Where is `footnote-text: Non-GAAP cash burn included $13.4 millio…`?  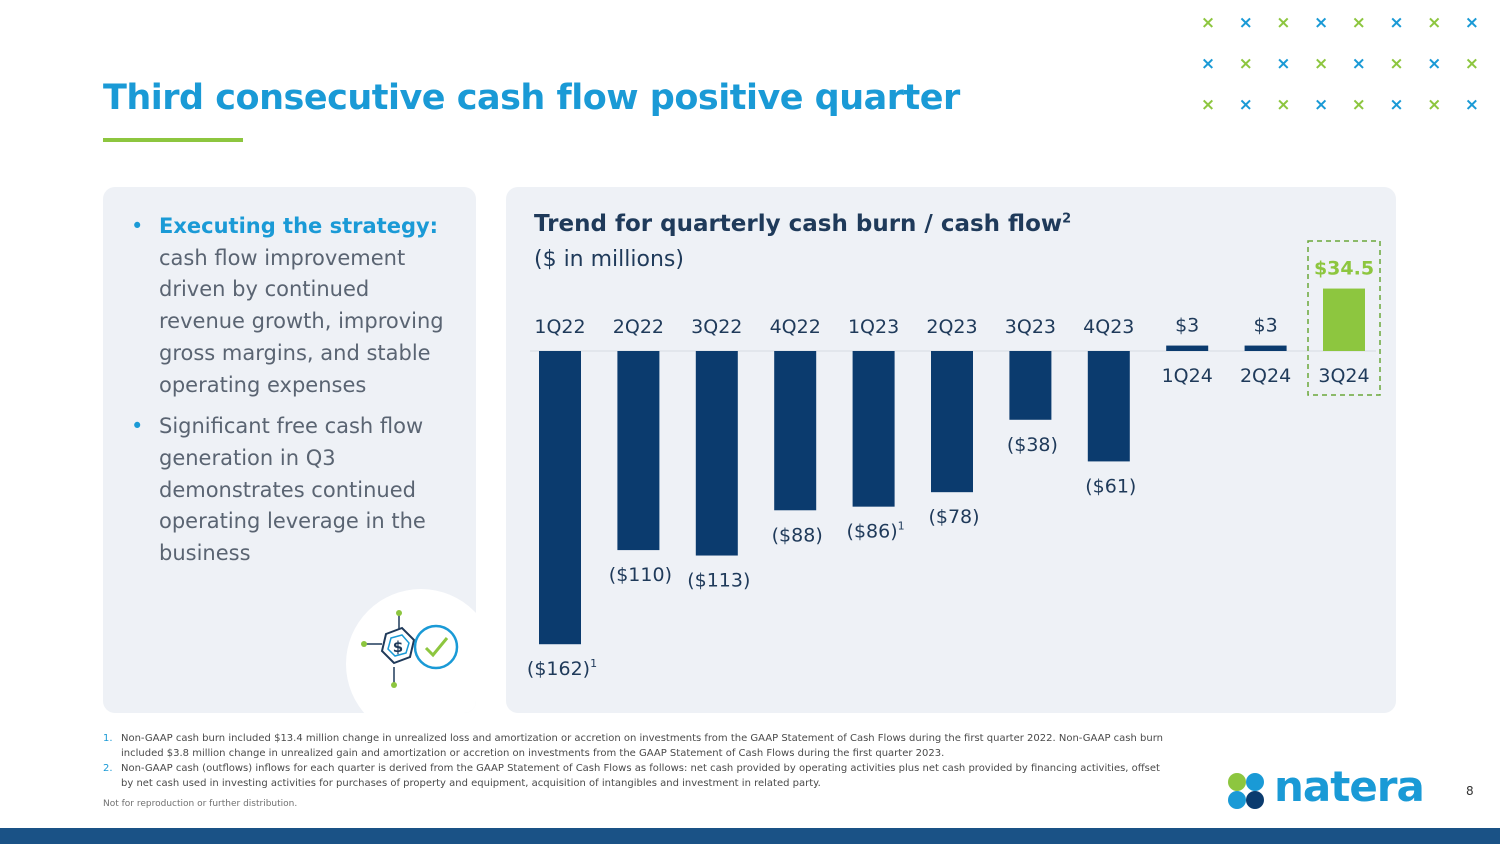 footnote-text: Non-GAAP cash burn included $13.4 millio… is located at coordinates (642, 746).